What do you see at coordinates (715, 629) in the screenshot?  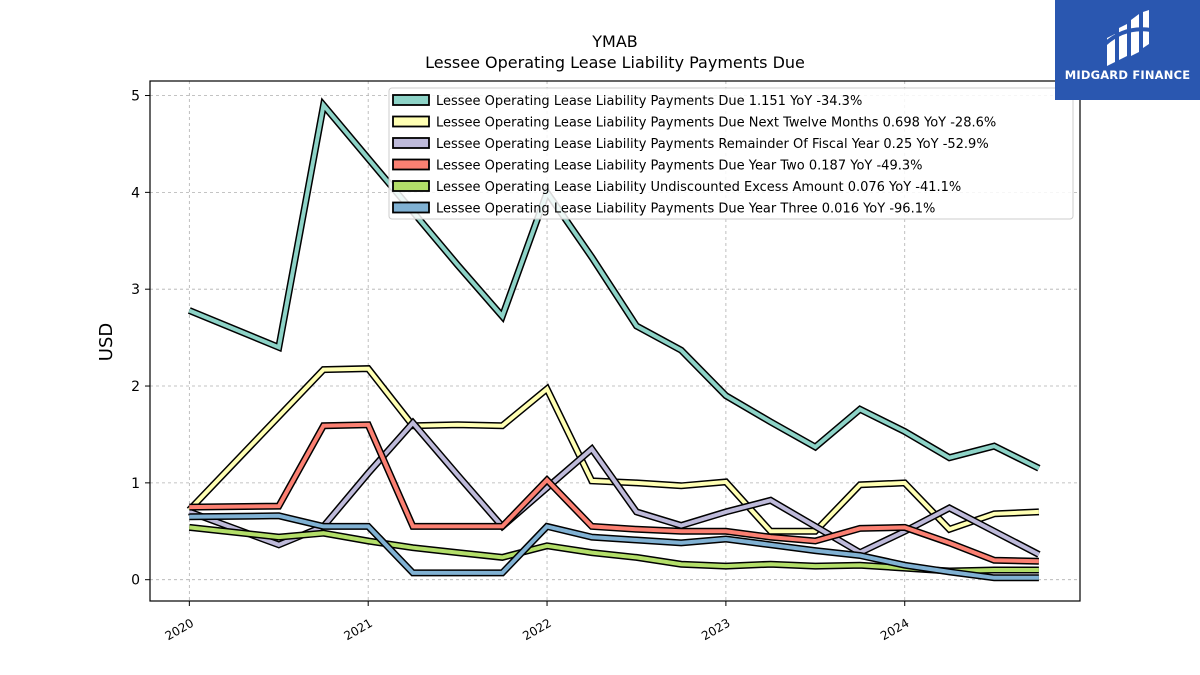 I see `x-tick-label: 2023` at bounding box center [715, 629].